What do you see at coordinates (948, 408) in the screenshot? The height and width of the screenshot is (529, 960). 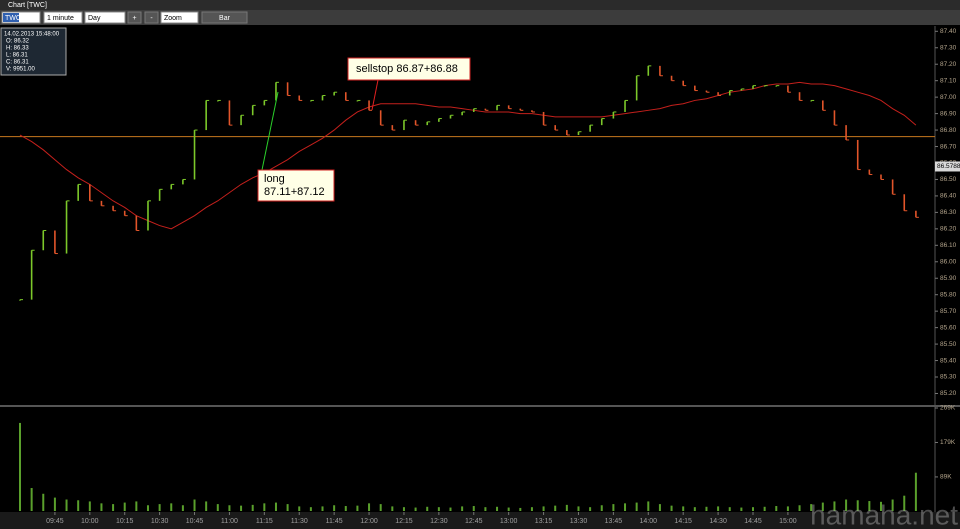 I see `y-tick-label: 269K` at bounding box center [948, 408].